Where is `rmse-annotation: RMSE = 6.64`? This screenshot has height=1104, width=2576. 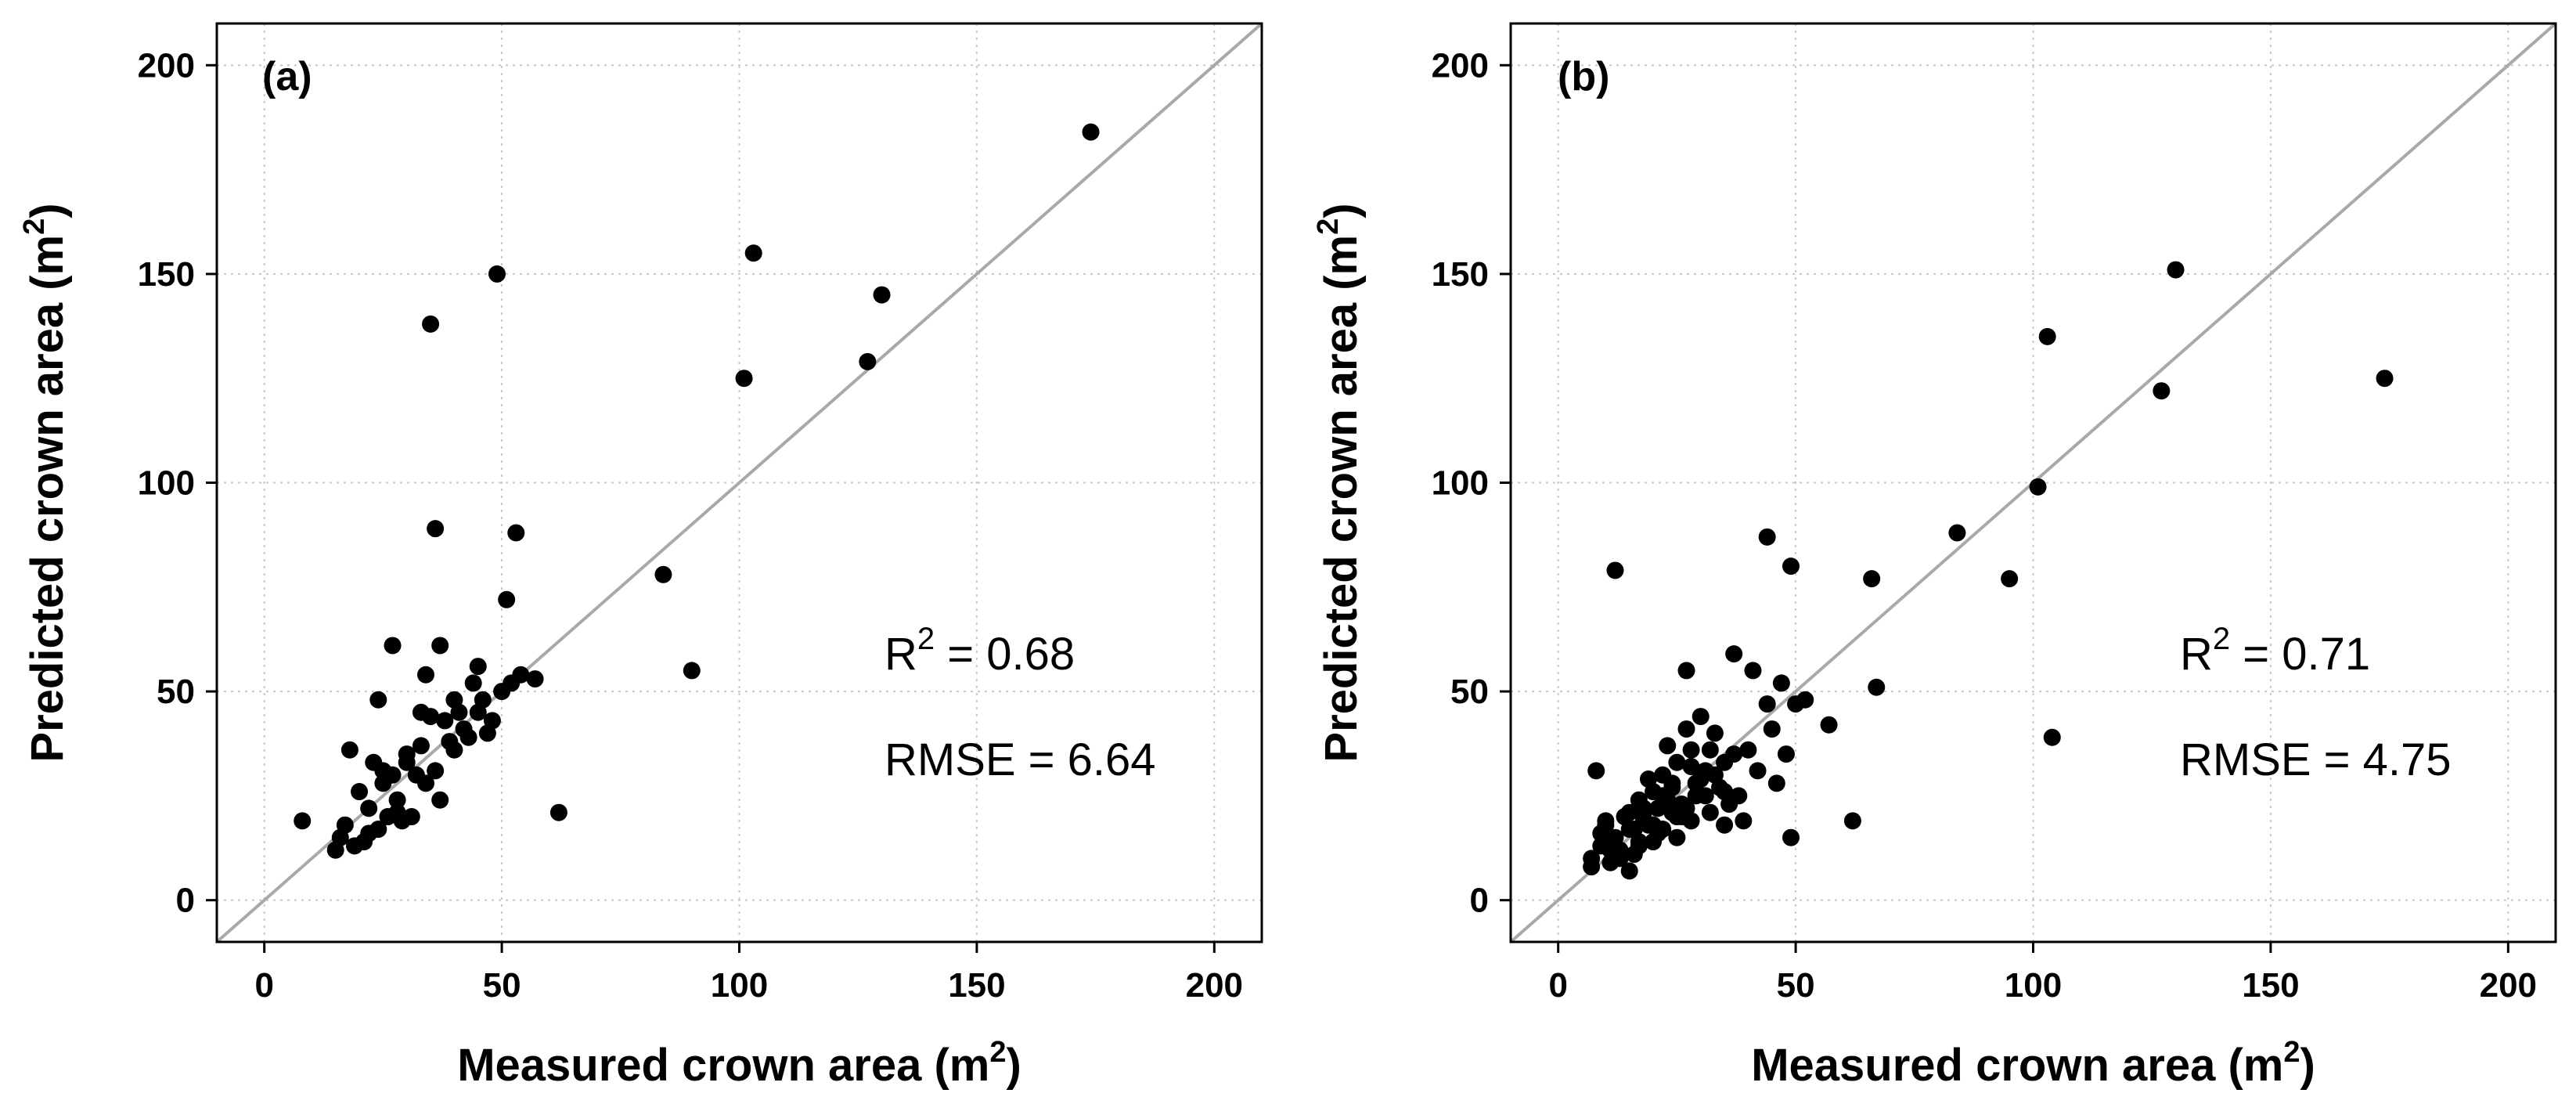
rmse-annotation: RMSE = 6.64 is located at coordinates (1020, 759).